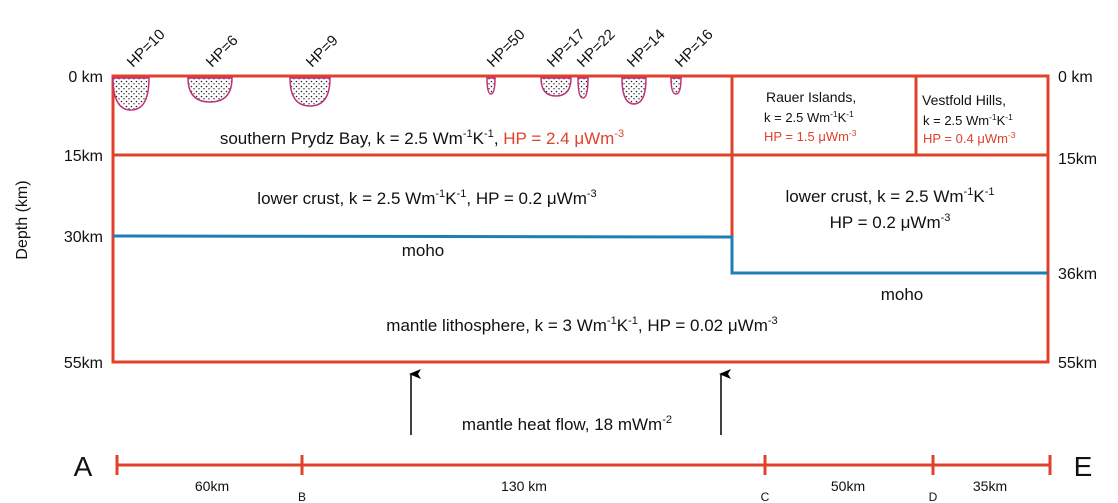 Image resolution: width=1118 pixels, height=503 pixels. Describe the element at coordinates (146, 48) in the screenshot. I see `pluton-label: HP=10` at that location.